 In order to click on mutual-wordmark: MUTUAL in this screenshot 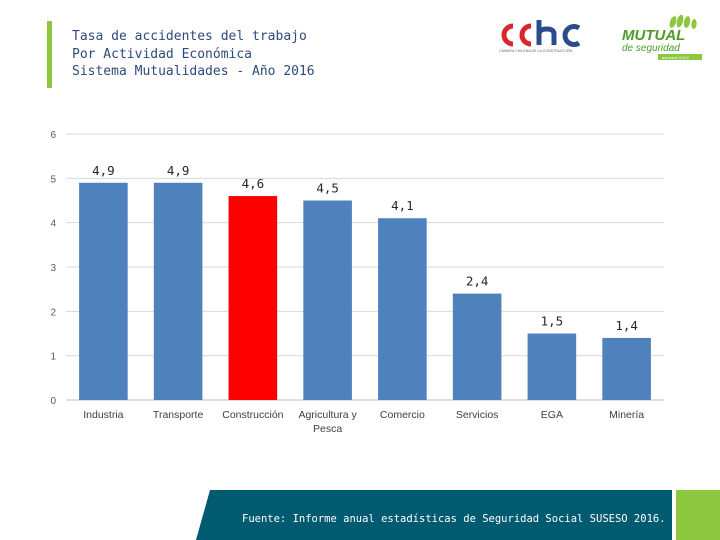, I will do `click(653, 35)`.